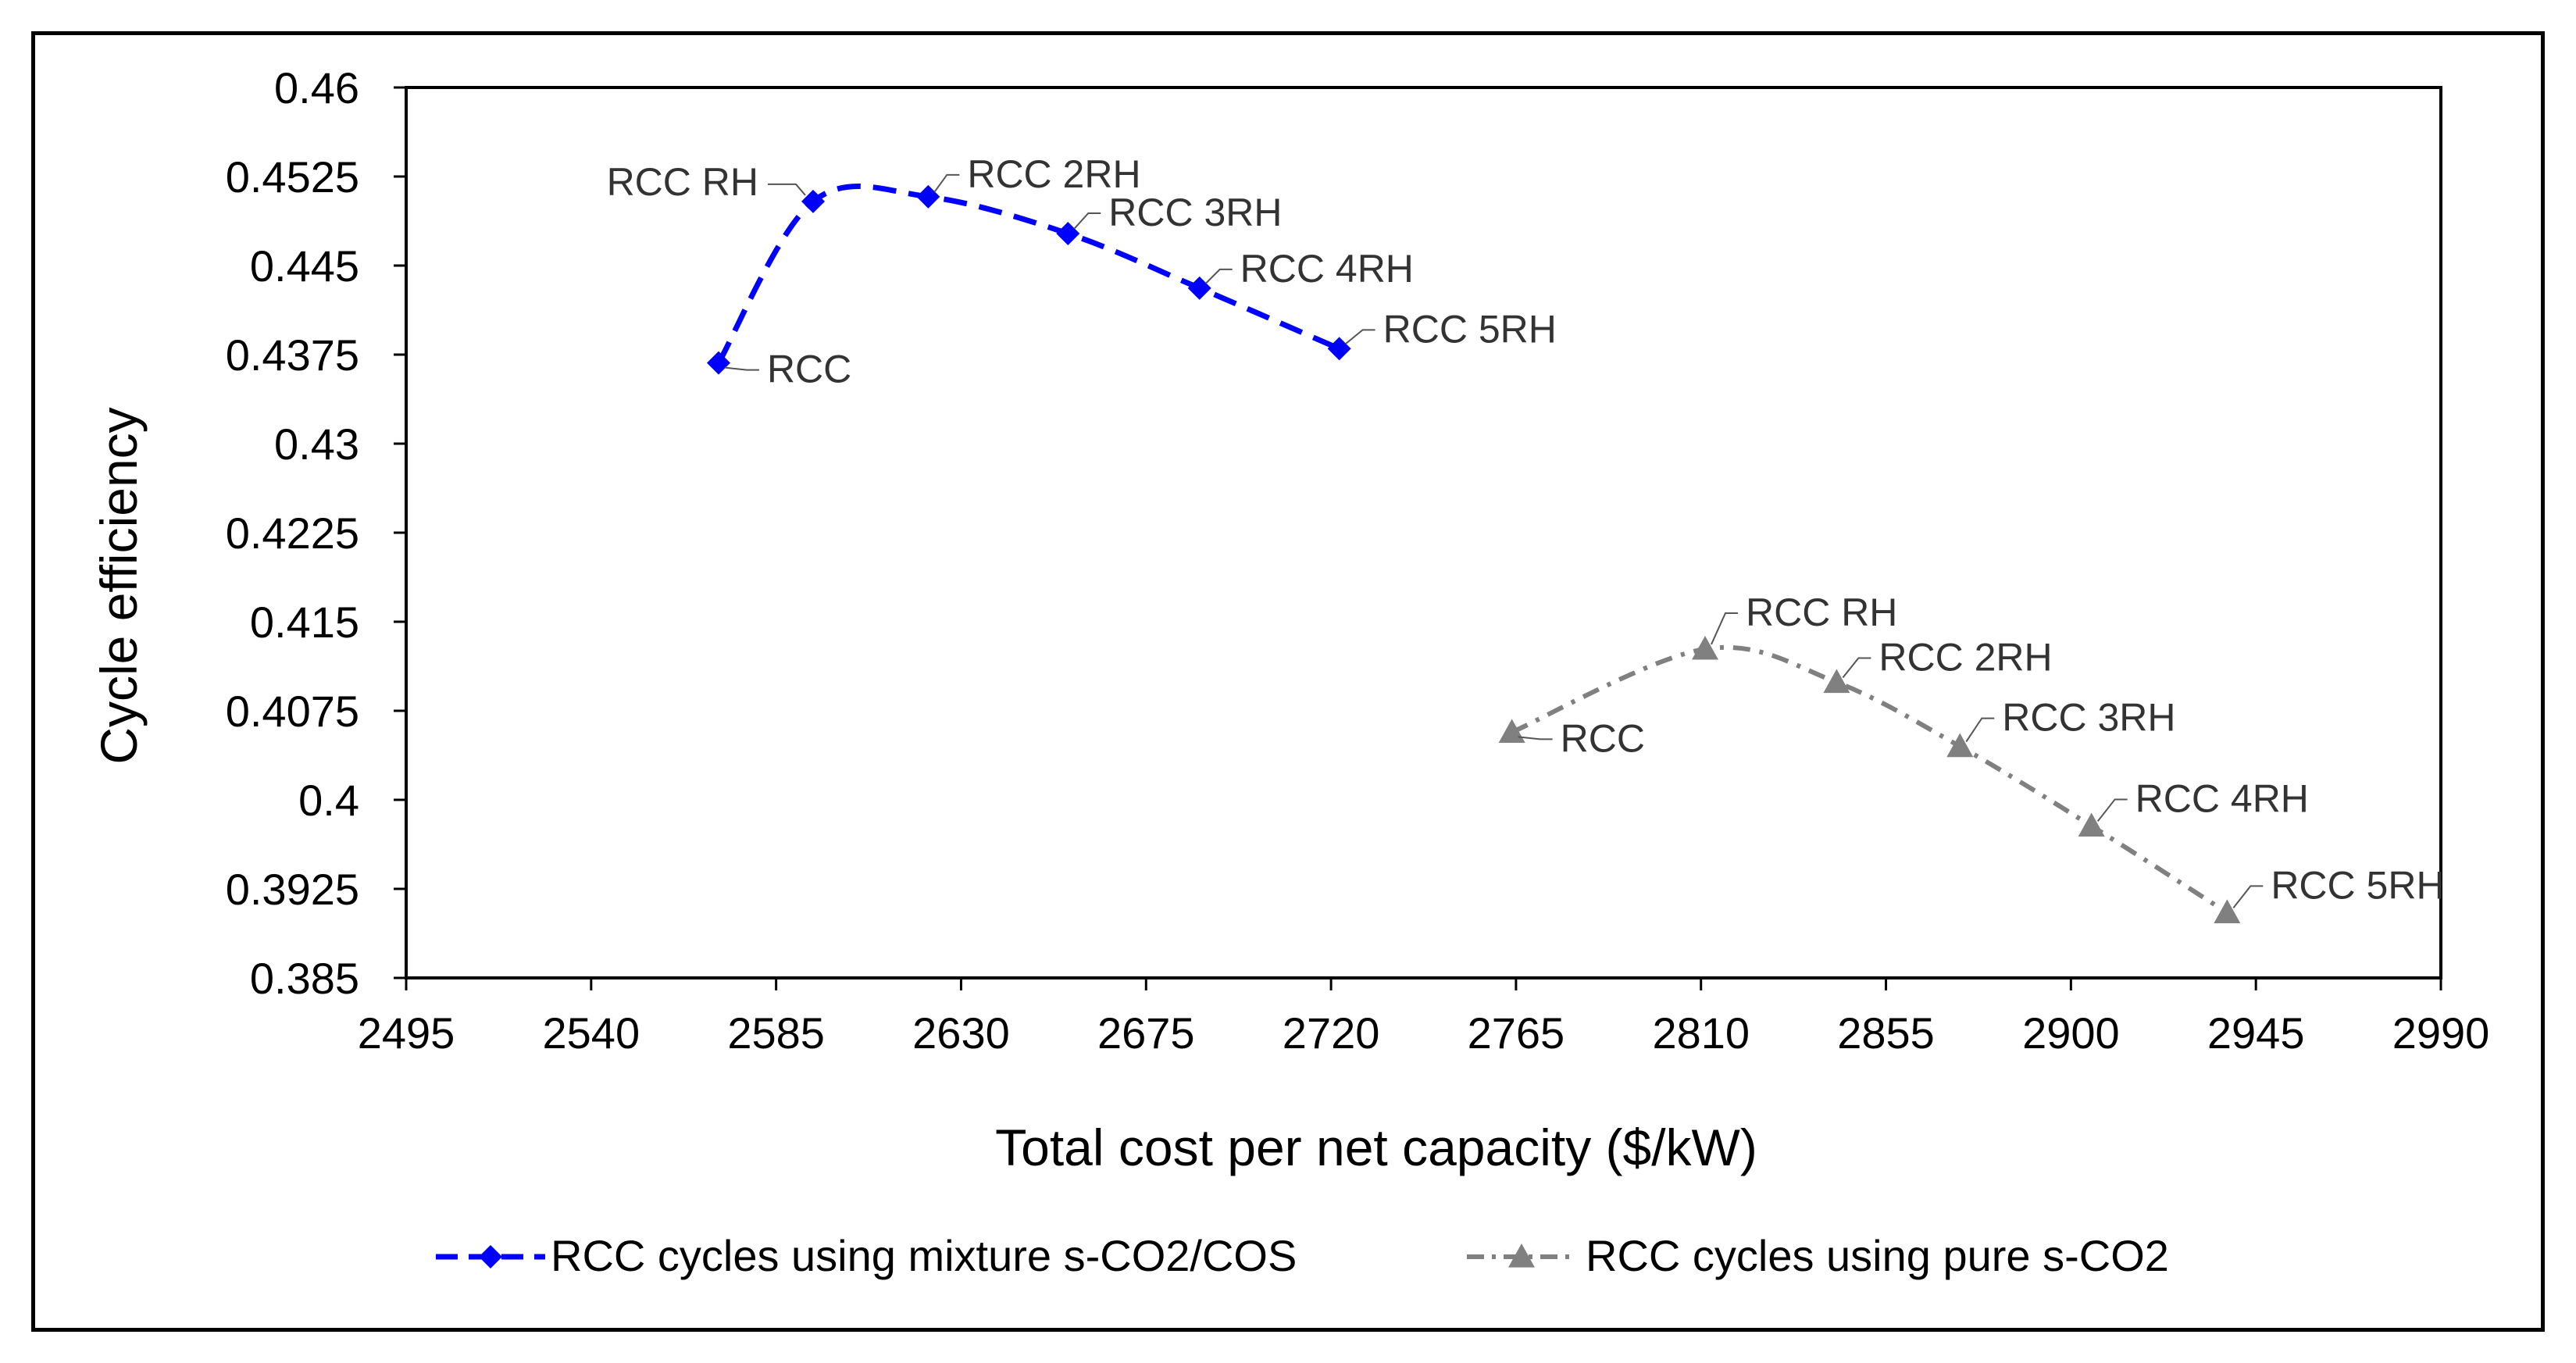 This screenshot has width=2576, height=1363. What do you see at coordinates (292, 355) in the screenshot?
I see `y-tick-label: 0.4375` at bounding box center [292, 355].